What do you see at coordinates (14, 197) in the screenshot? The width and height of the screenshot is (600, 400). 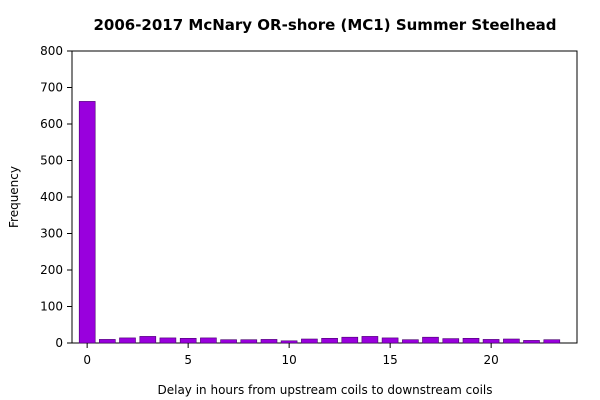 I see `y-axis-label: Frequency` at bounding box center [14, 197].